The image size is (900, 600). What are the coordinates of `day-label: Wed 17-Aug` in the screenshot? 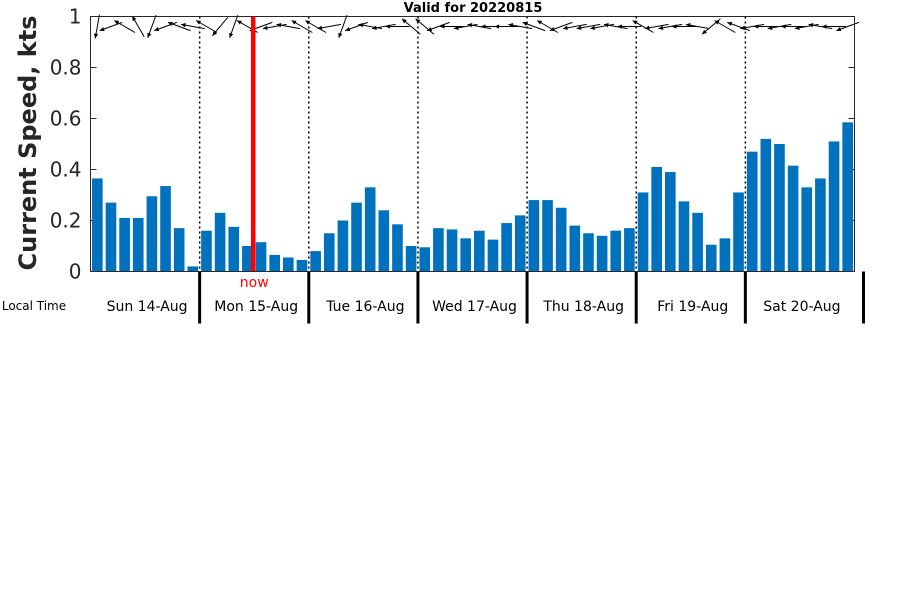 It's located at (474, 307).